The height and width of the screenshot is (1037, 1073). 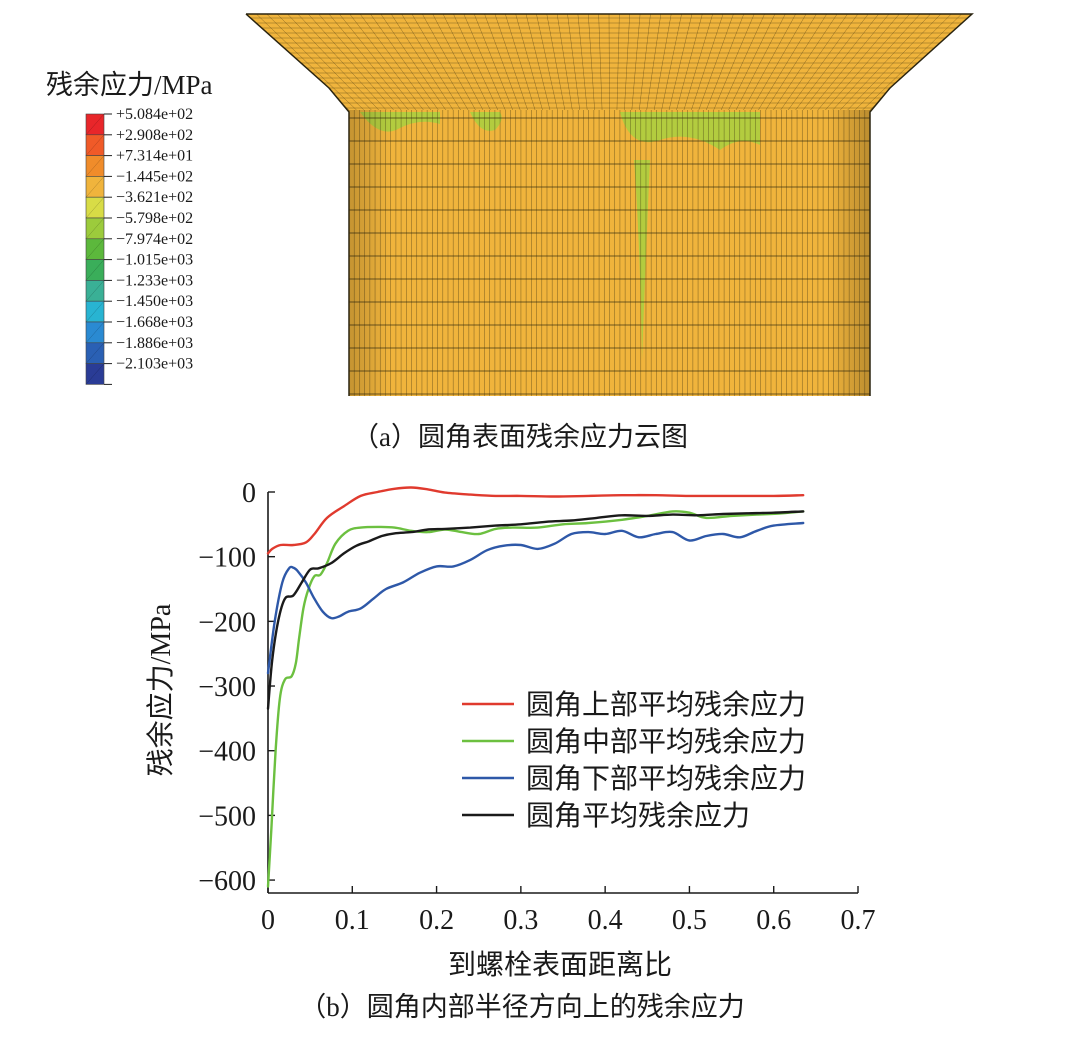 I want to click on legend-swatch, so click(x=95, y=374).